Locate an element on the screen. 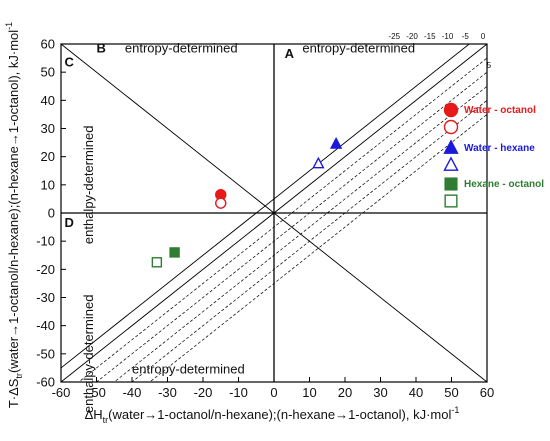 The width and height of the screenshot is (550, 441). diagonal-label-3: -10 is located at coordinates (448, 36).